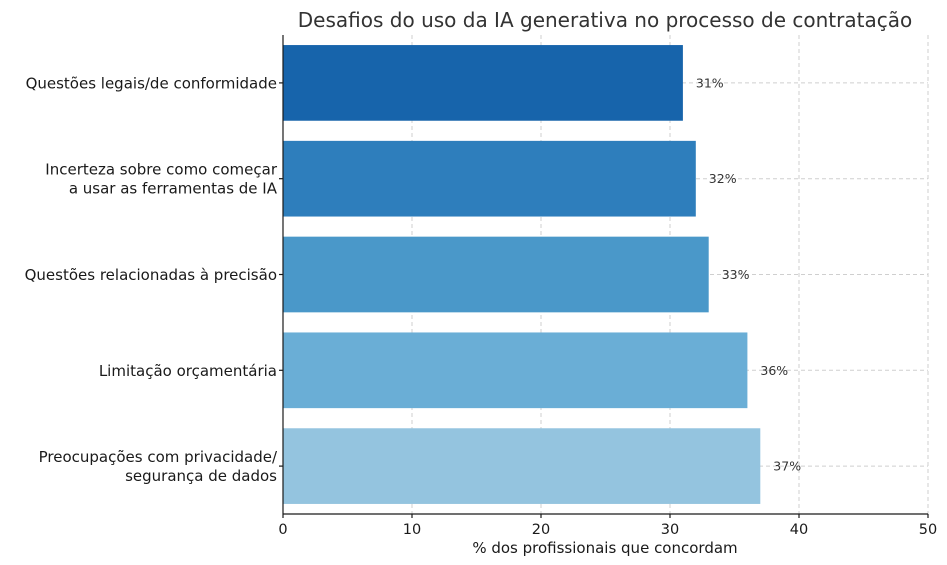 The image size is (947, 565). I want to click on bar-value-label: 37%, so click(787, 466).